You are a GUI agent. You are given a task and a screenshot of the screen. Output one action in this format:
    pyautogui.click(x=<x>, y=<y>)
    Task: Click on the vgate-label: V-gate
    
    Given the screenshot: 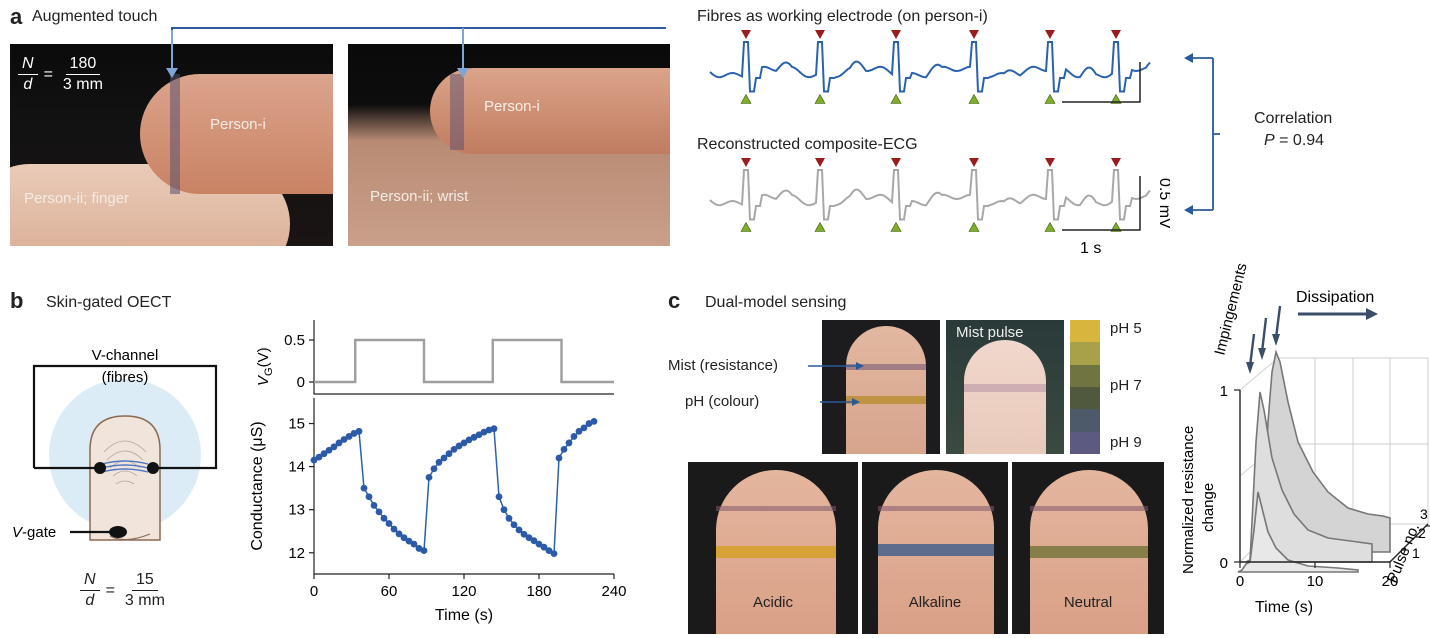 What is the action you would take?
    pyautogui.click(x=34, y=532)
    